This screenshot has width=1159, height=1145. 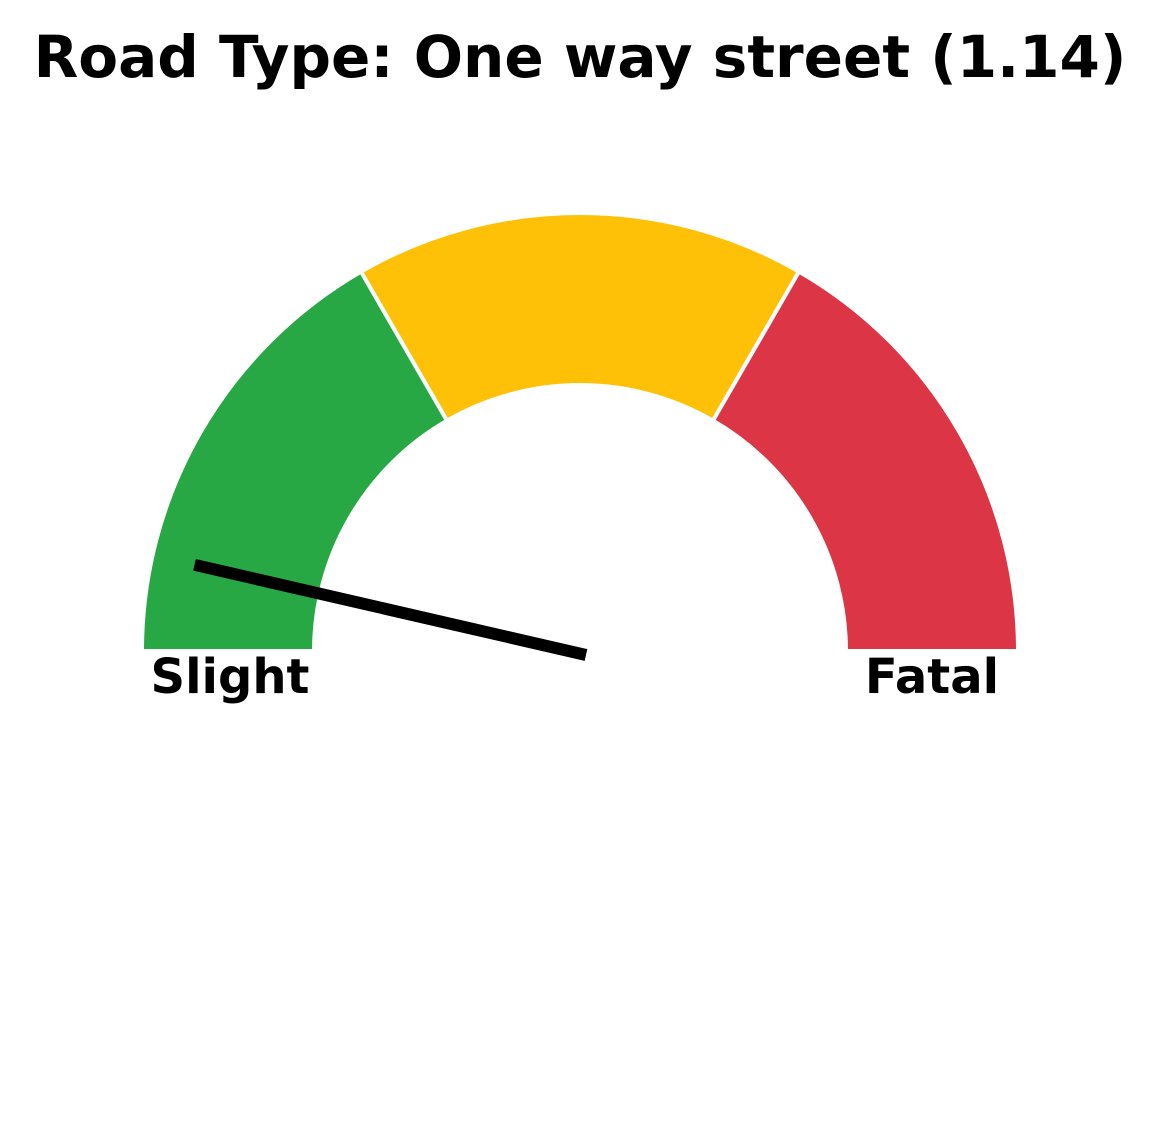 What do you see at coordinates (580, 57) in the screenshot?
I see `chart-title: Road Type: One way street (1.14)` at bounding box center [580, 57].